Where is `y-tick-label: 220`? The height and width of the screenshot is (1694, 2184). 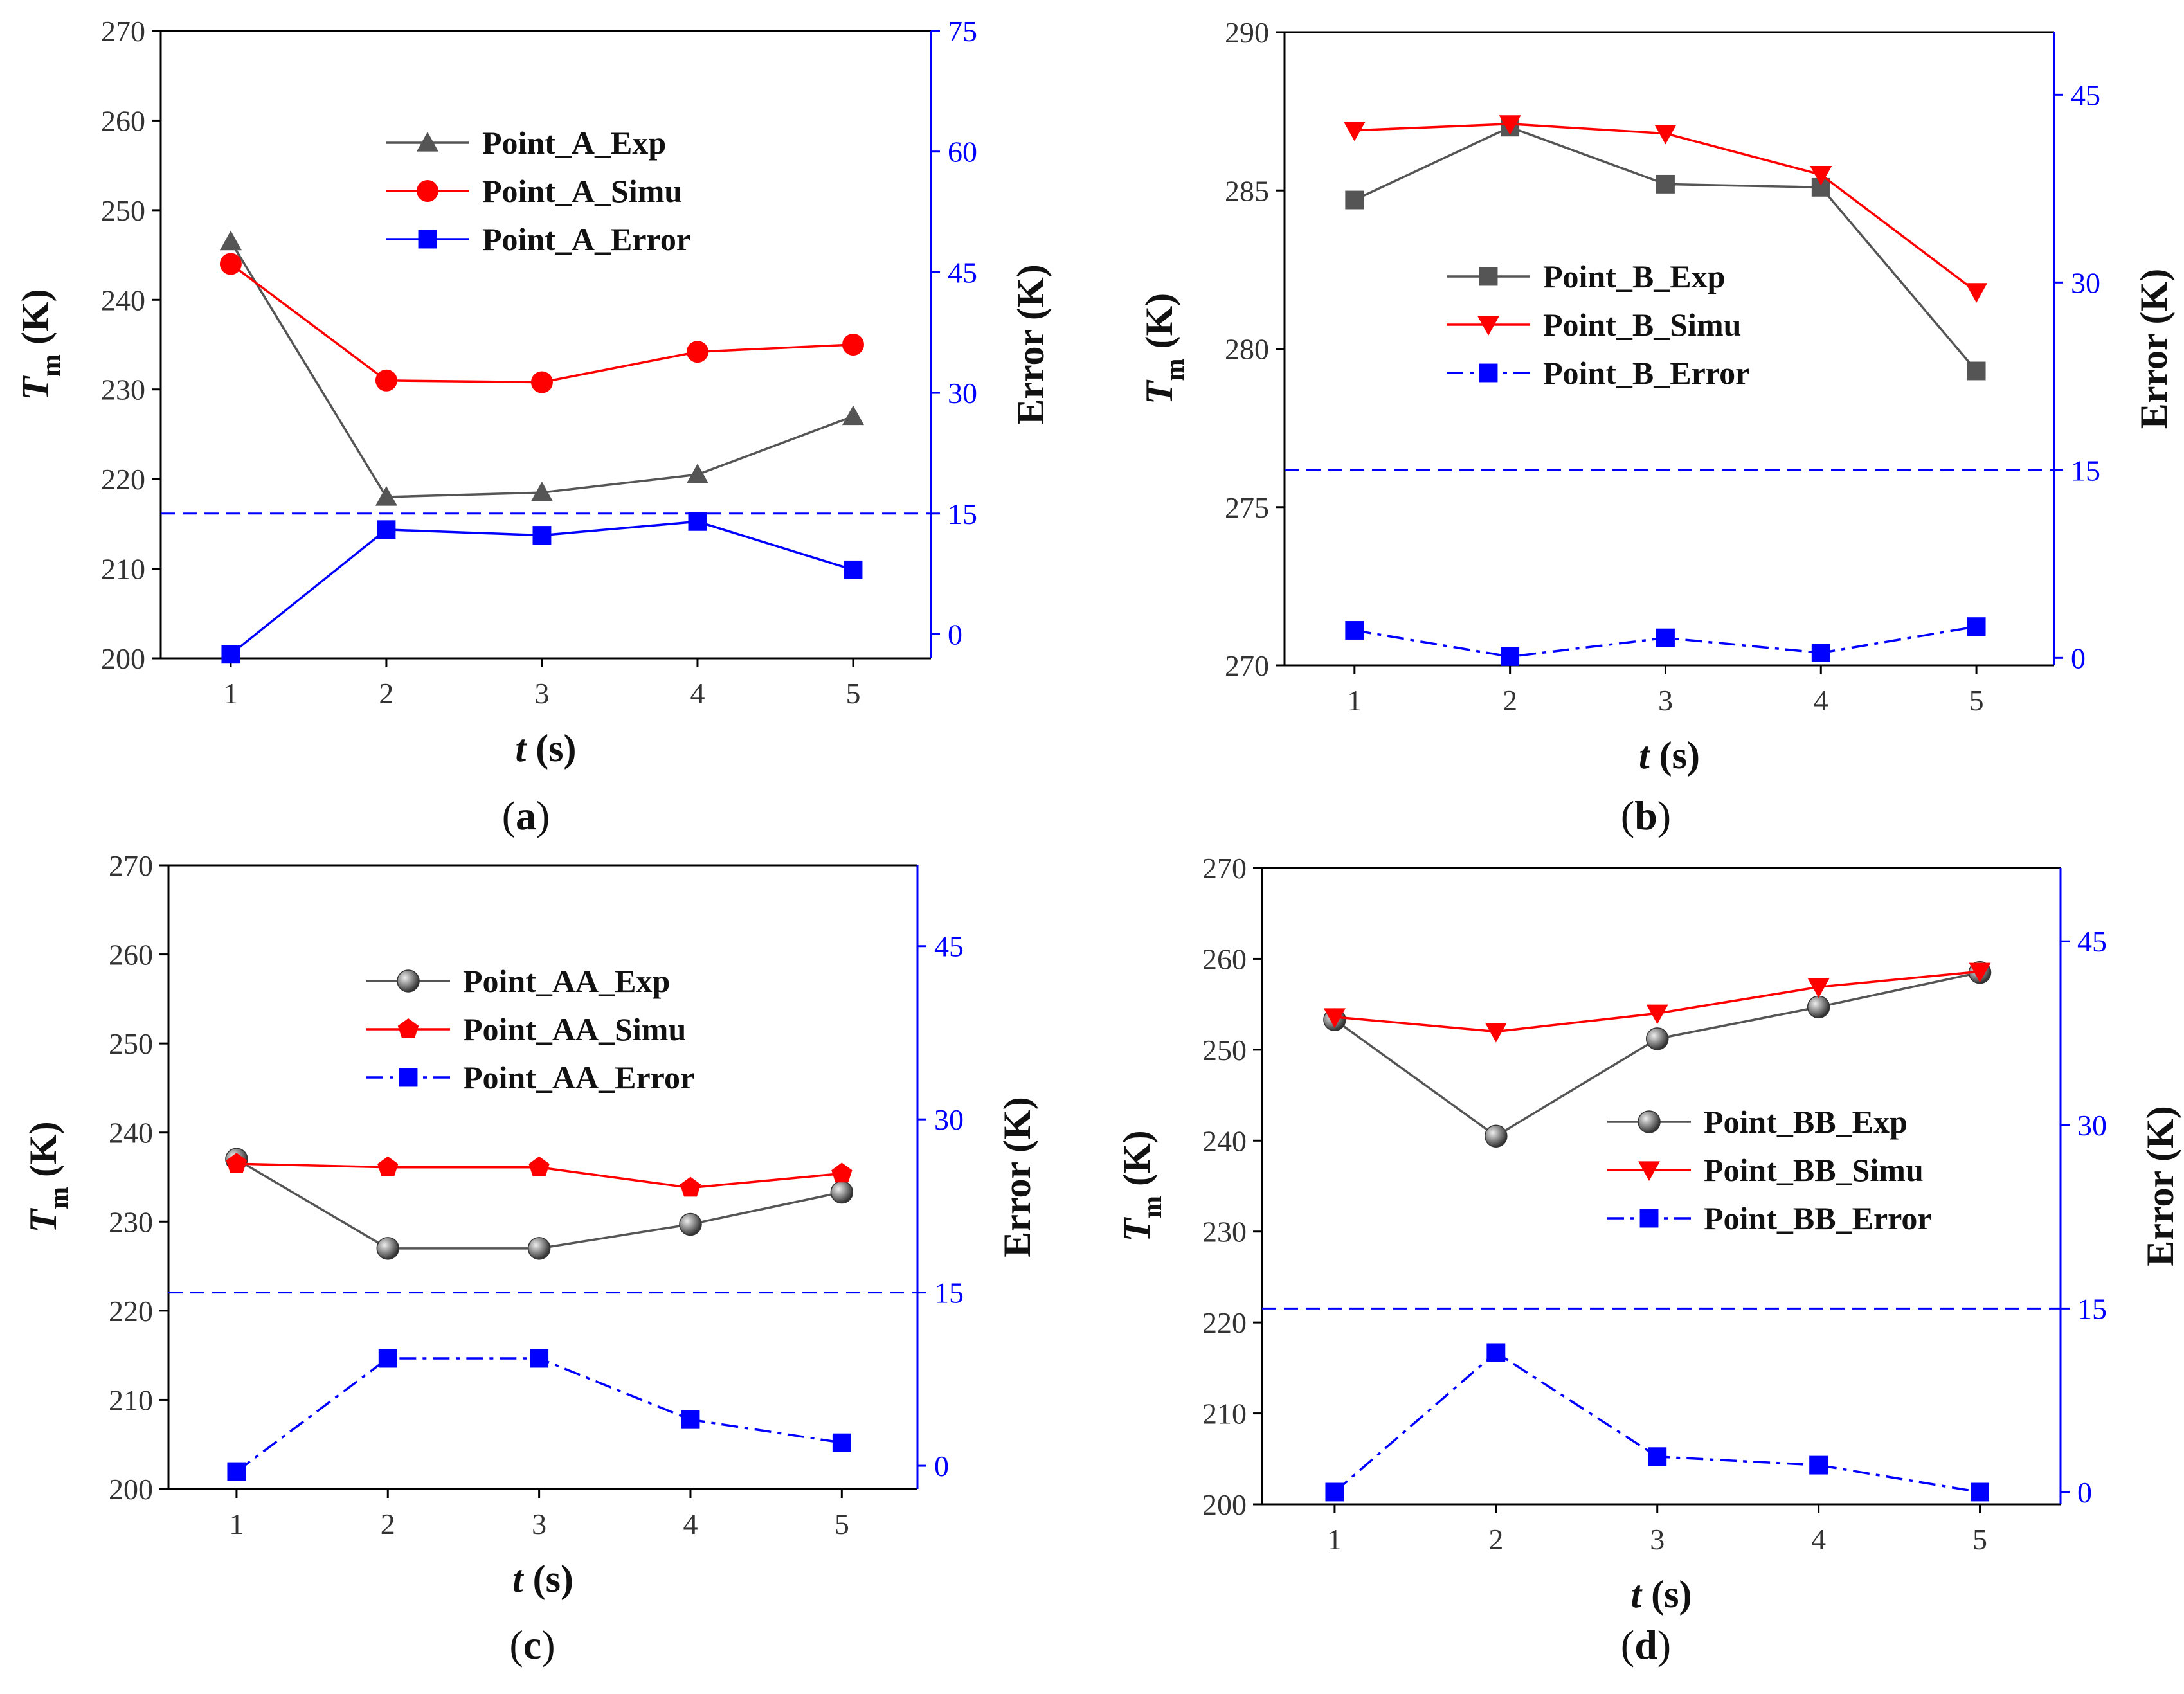
y-tick-label: 220 is located at coordinates (123, 480).